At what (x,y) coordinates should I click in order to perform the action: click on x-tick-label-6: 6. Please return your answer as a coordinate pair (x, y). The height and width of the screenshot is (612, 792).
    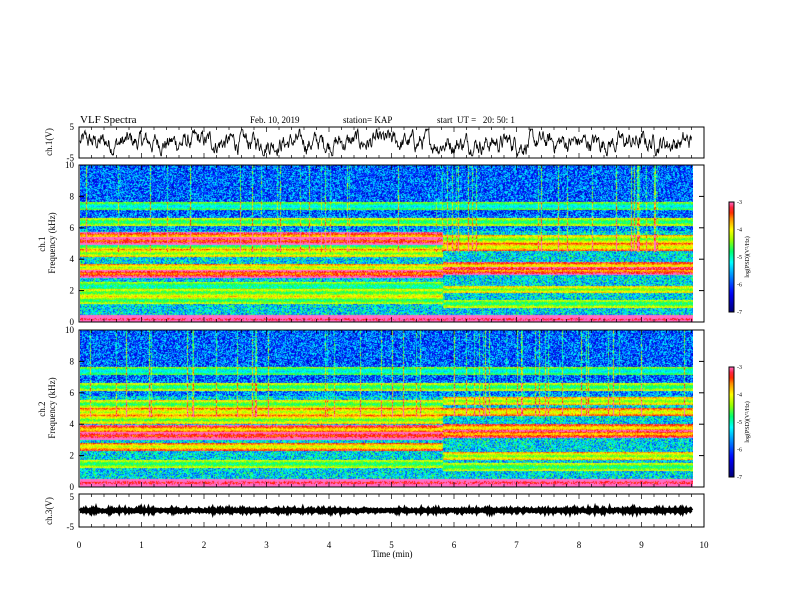
    Looking at the image, I should click on (454, 545).